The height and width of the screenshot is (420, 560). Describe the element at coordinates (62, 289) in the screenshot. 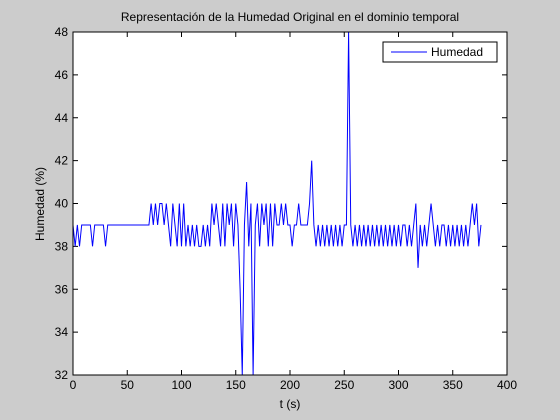

I see `y-tick-label: 36` at that location.